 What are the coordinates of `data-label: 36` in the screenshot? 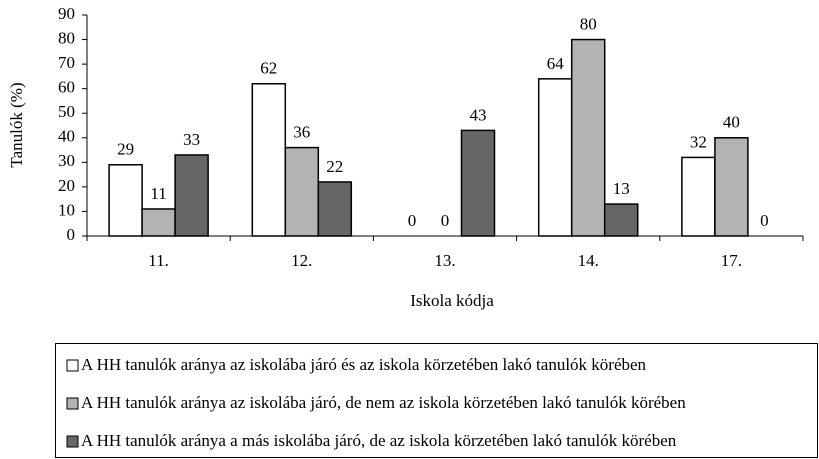 It's located at (301, 132).